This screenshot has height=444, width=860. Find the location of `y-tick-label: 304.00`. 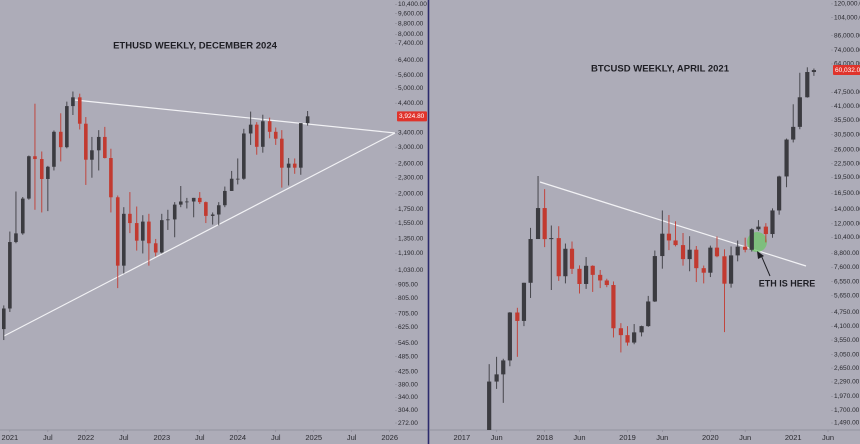

y-tick-label: 304.00 is located at coordinates (408, 410).